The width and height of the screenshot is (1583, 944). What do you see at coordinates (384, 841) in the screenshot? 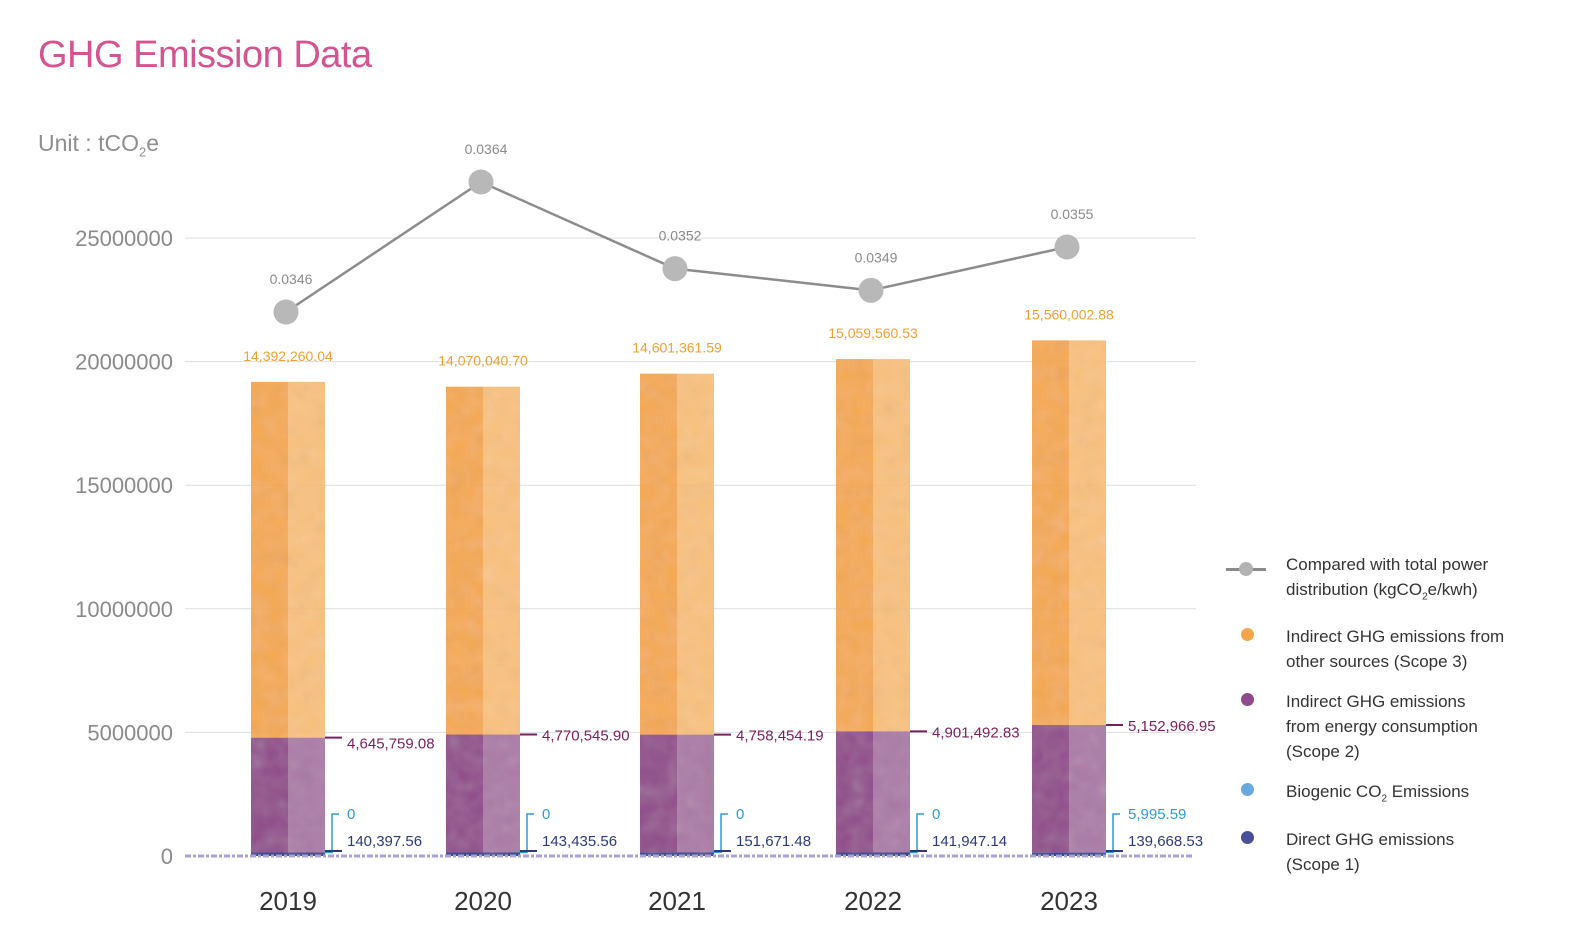
I see `data-label-scope1: 140,397.56` at bounding box center [384, 841].